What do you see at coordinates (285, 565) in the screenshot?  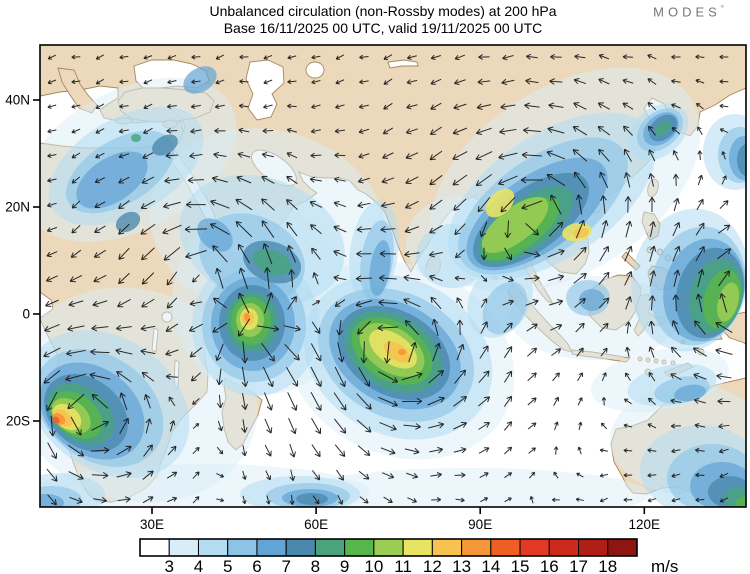 I see `colorbar-tick-label: 7` at bounding box center [285, 565].